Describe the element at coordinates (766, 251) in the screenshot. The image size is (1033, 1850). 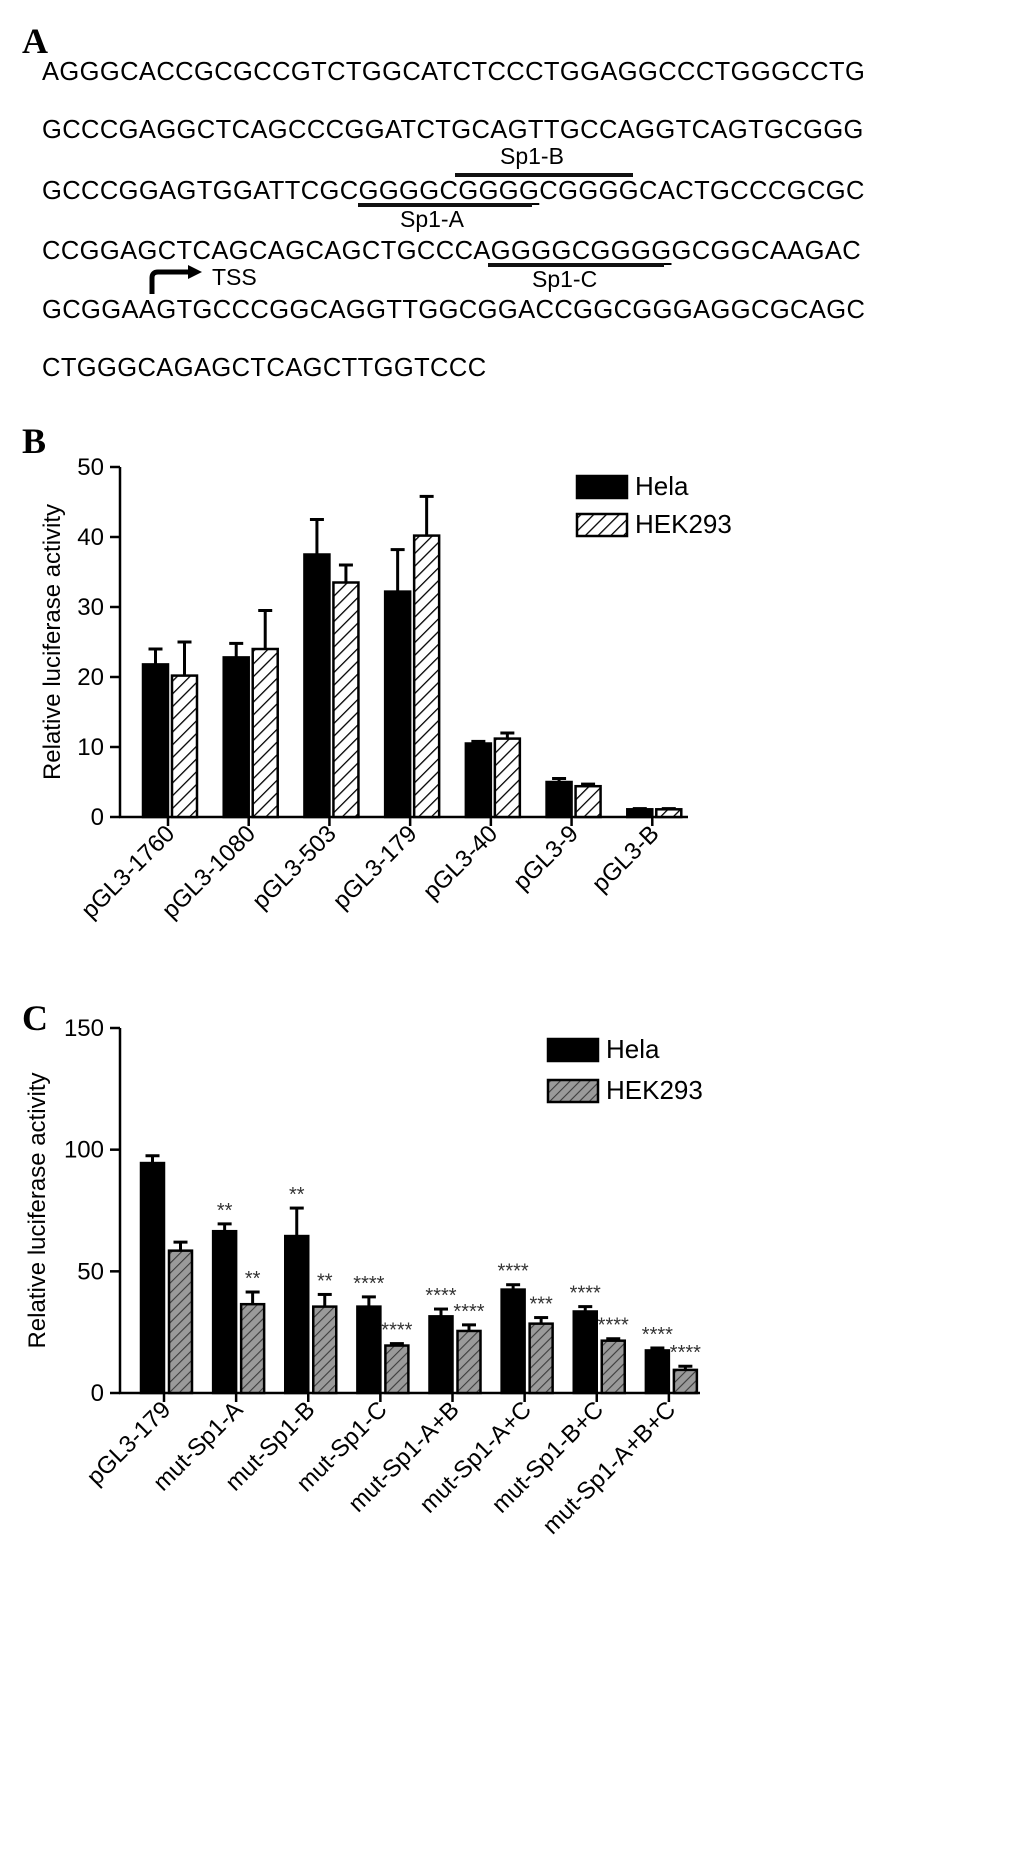
I see `sequence-line-4-end: GCGGCAAGAC` at that location.